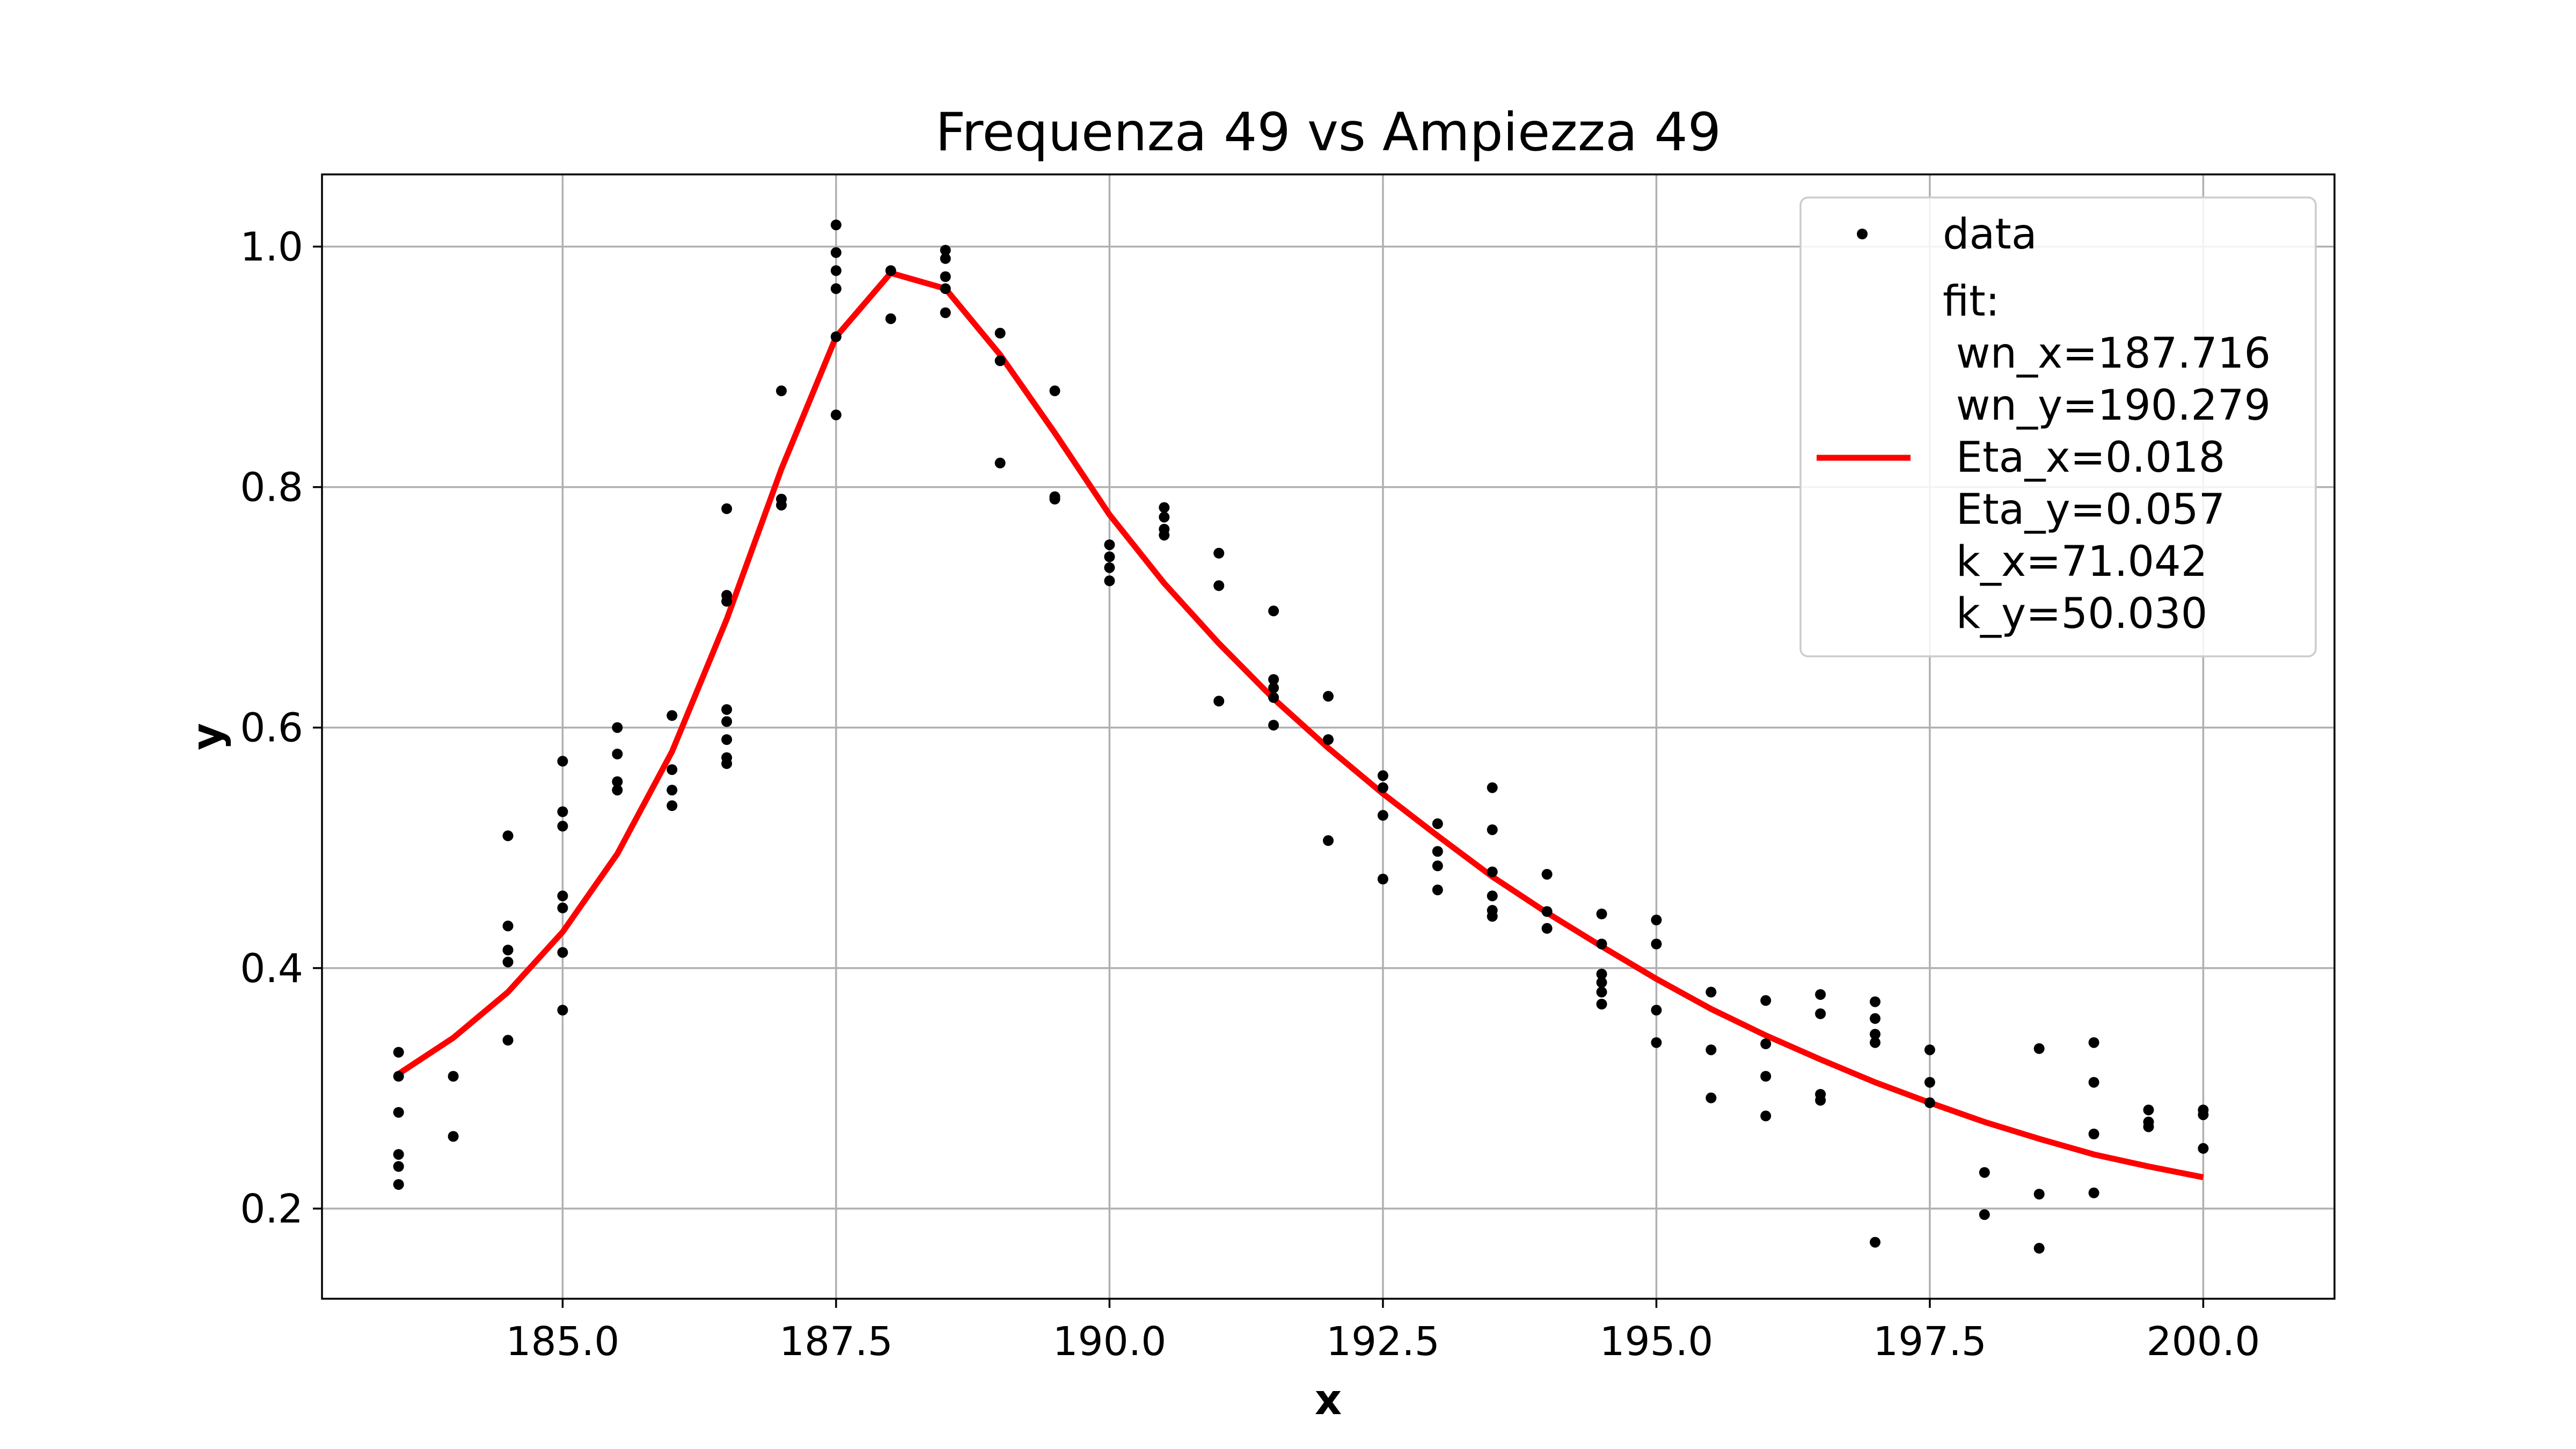 Image resolution: width=2576 pixels, height=1449 pixels. I want to click on x-tick-label: 192.5, so click(1383, 1342).